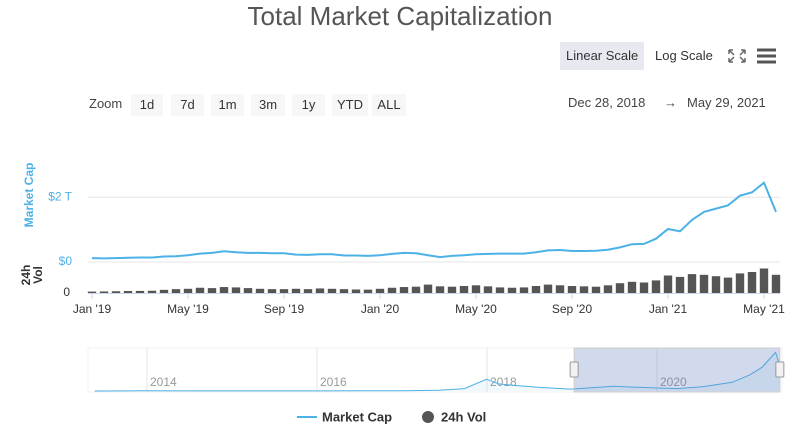 The image size is (800, 426). What do you see at coordinates (602, 56) in the screenshot?
I see `scale-button: Linear Scale` at bounding box center [602, 56].